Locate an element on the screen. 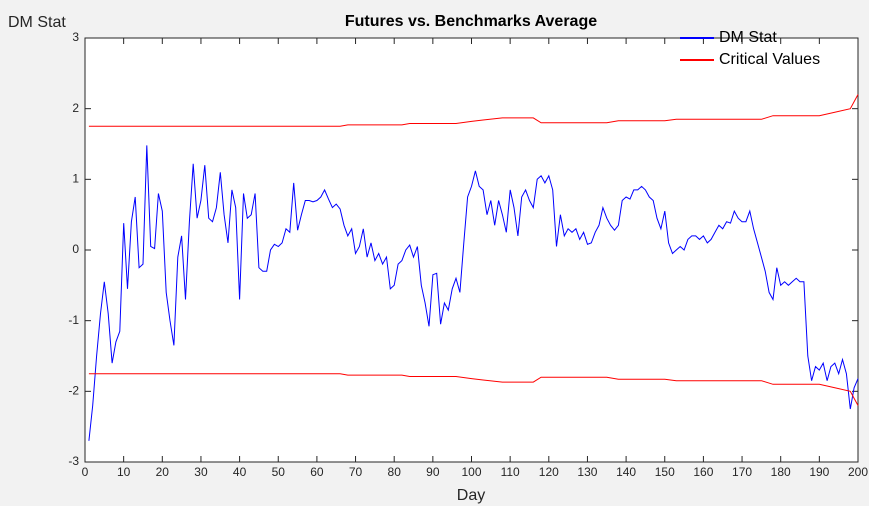  x-tick-label: 140 is located at coordinates (626, 472).